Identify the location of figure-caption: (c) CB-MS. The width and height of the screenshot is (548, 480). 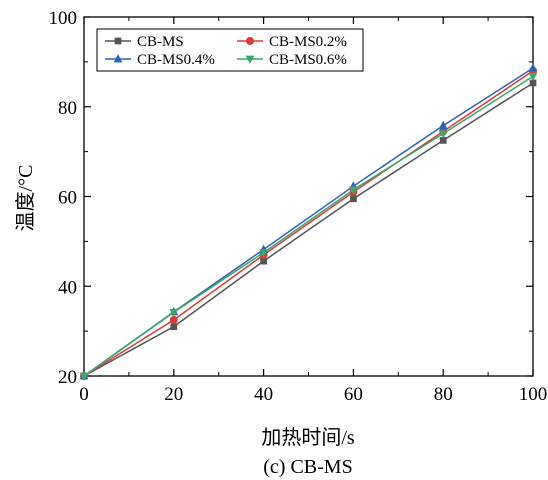
(307, 467).